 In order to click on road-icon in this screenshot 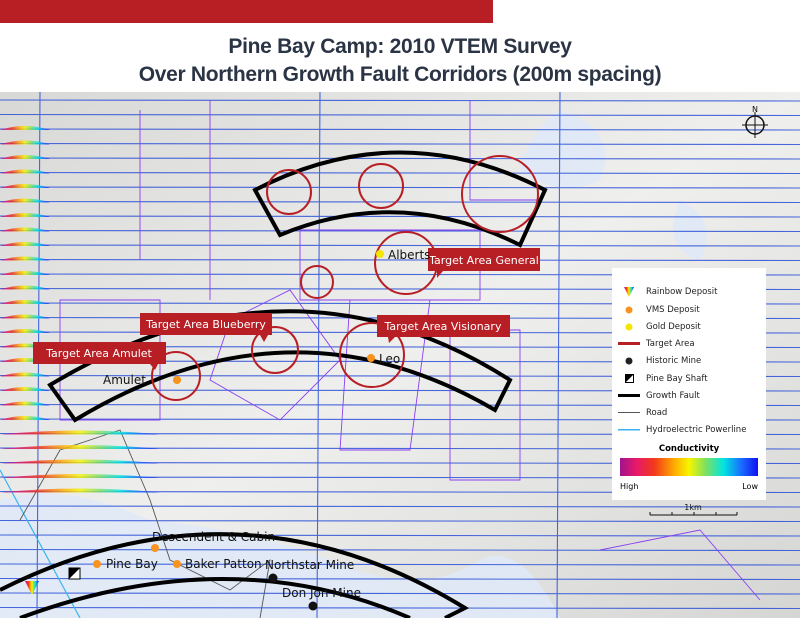, I will do `click(629, 412)`.